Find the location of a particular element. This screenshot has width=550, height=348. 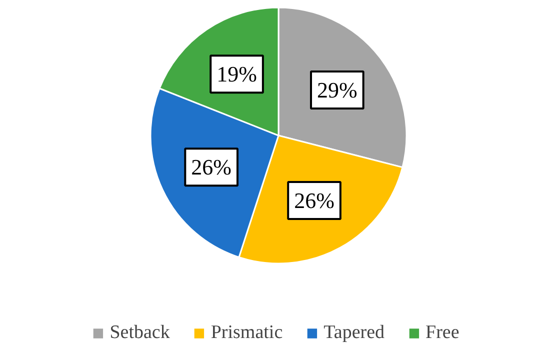

legend-label: Free is located at coordinates (443, 333).